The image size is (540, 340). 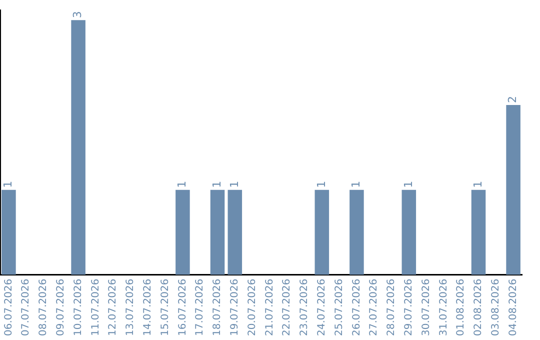 What do you see at coordinates (270, 307) in the screenshot?
I see `x-tick-label: 21.07.2026` at bounding box center [270, 307].